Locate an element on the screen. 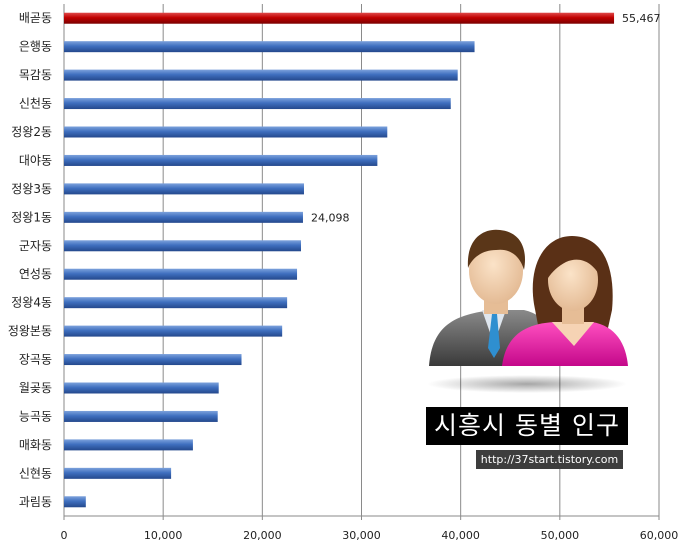 The height and width of the screenshot is (545, 681). data-label: 24,098 is located at coordinates (330, 217).